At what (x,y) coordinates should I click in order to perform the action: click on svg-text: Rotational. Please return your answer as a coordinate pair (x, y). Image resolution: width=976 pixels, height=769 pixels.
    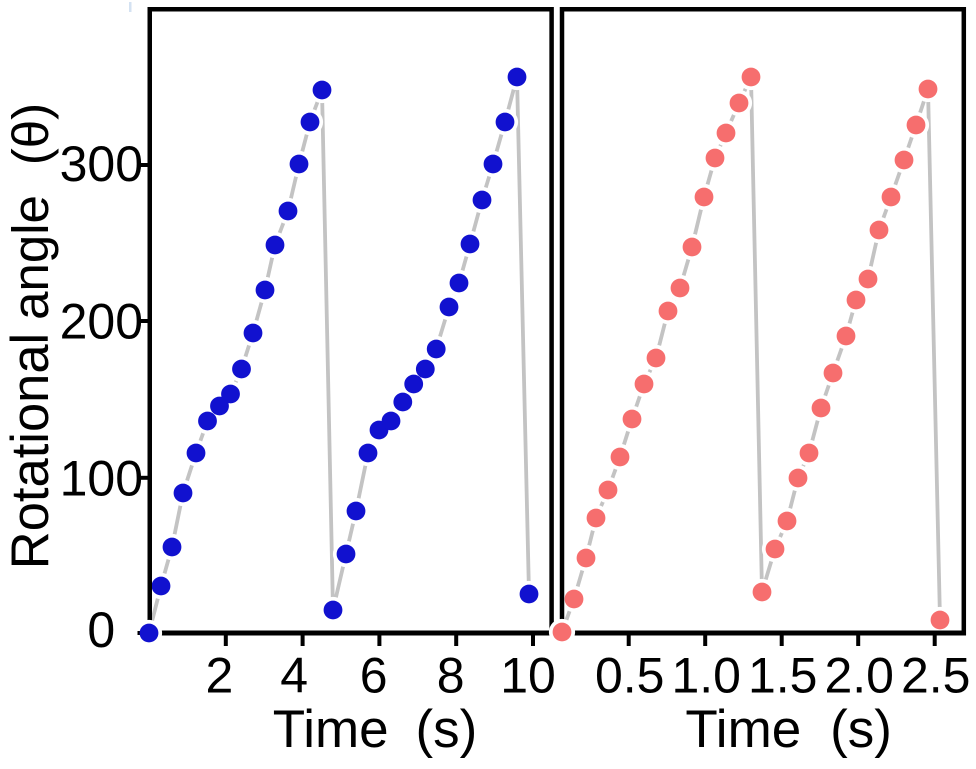
    Looking at the image, I should click on (30, 451).